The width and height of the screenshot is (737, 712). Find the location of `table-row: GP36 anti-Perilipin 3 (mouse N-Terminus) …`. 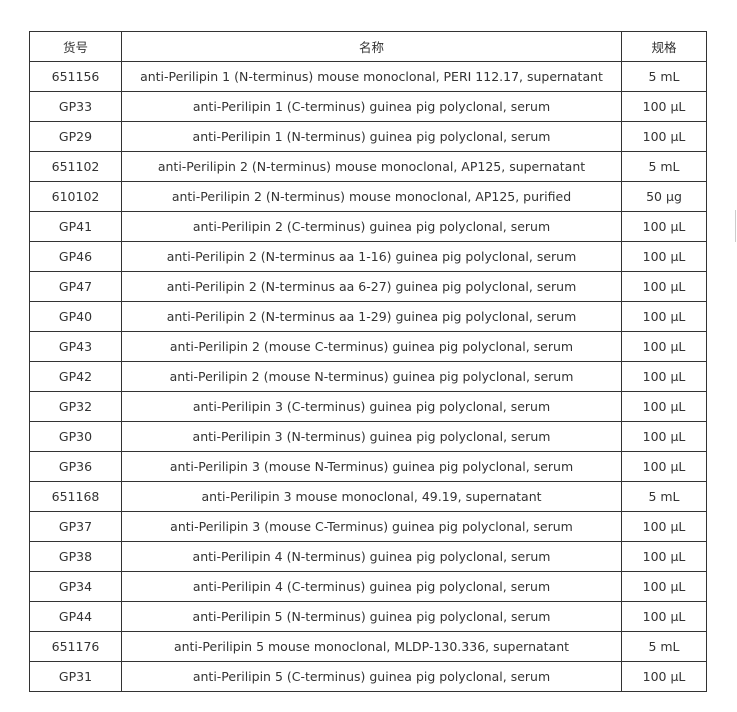

table-row: GP36 anti-Perilipin 3 (mouse N-Terminus) … is located at coordinates (368, 466).